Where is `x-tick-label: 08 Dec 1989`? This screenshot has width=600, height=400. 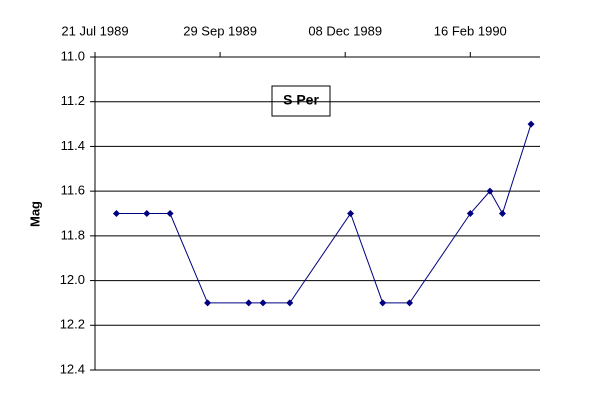
x-tick-label: 08 Dec 1989 is located at coordinates (345, 30).